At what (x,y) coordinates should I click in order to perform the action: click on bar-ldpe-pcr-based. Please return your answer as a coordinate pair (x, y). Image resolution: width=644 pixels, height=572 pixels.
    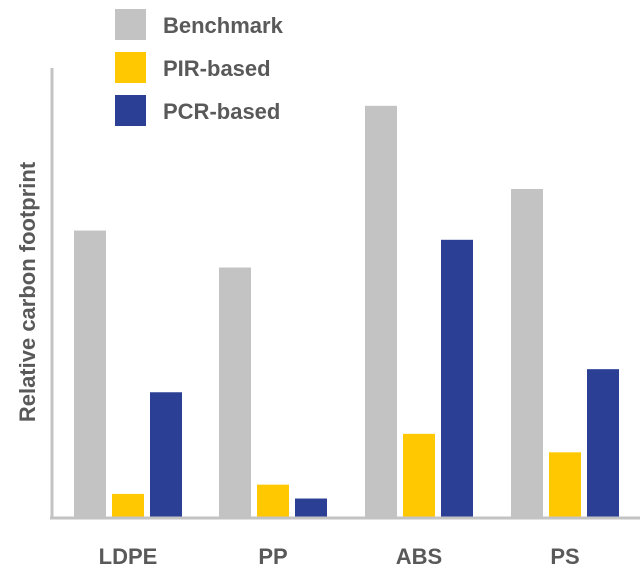
    Looking at the image, I should click on (166, 454).